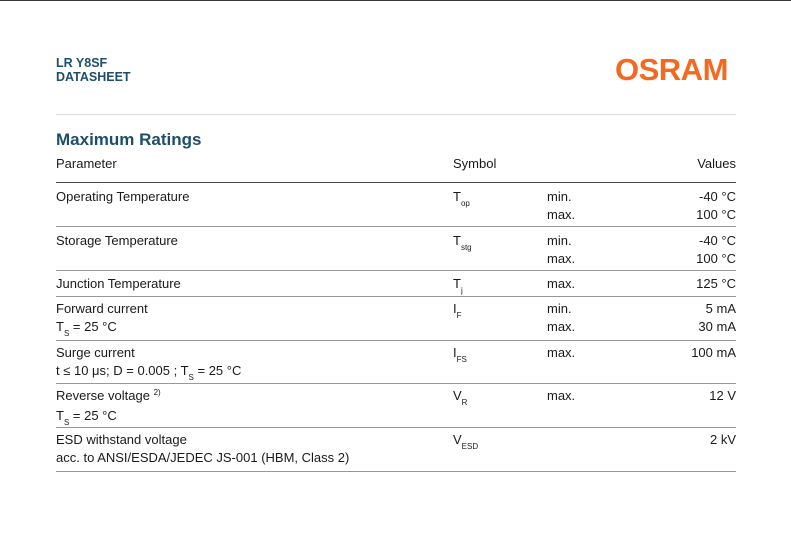 This screenshot has height=550, width=791. What do you see at coordinates (102, 308) in the screenshot?
I see `parameter-name: Forward current` at bounding box center [102, 308].